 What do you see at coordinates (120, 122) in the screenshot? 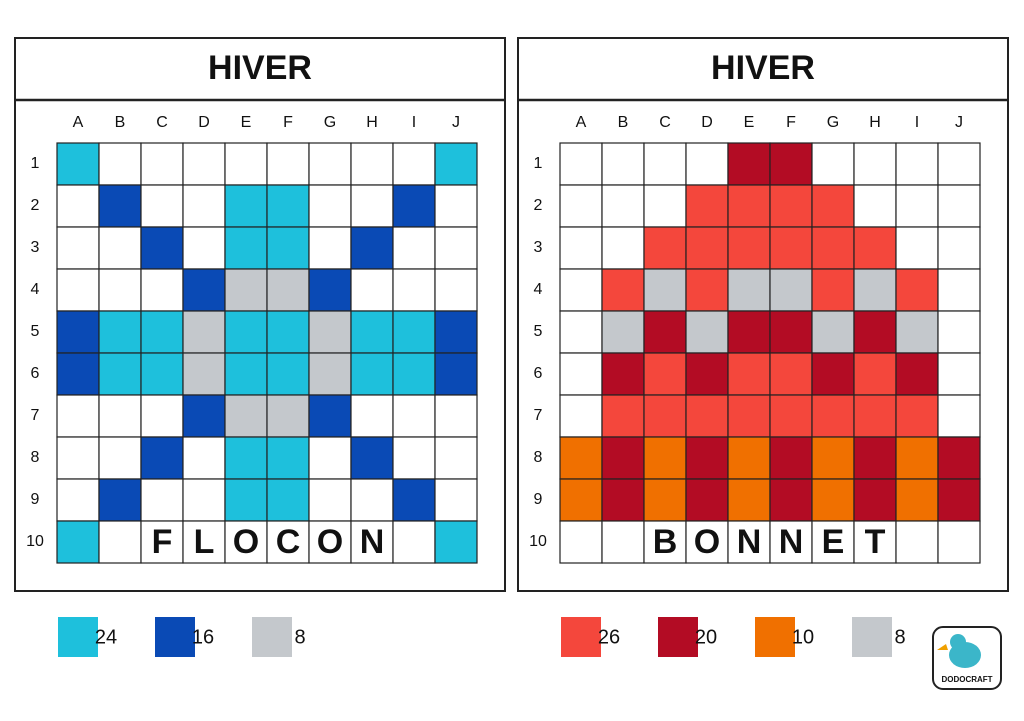
I see `column-label: B` at bounding box center [120, 122].